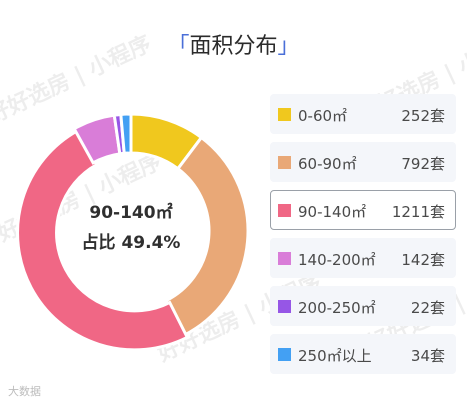 This screenshot has width=467, height=402. I want to click on credit-text: 大数据, so click(24, 391).